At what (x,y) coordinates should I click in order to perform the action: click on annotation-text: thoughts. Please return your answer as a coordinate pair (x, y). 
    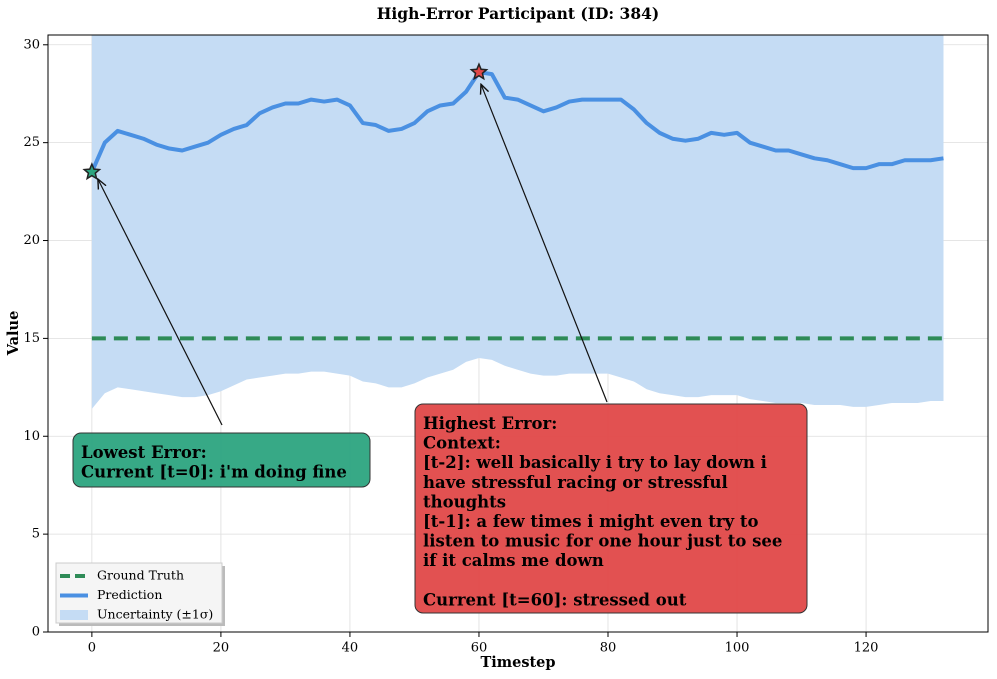
    Looking at the image, I should click on (464, 501).